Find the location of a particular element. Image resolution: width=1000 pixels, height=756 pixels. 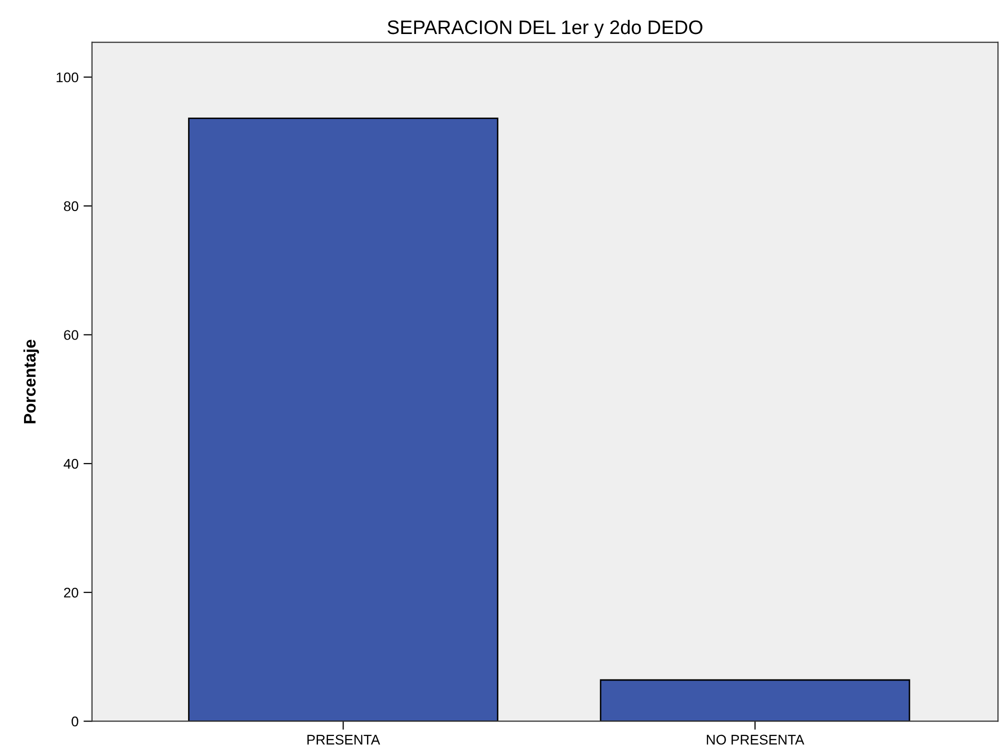

y-tick-label: 20 is located at coordinates (71, 593).